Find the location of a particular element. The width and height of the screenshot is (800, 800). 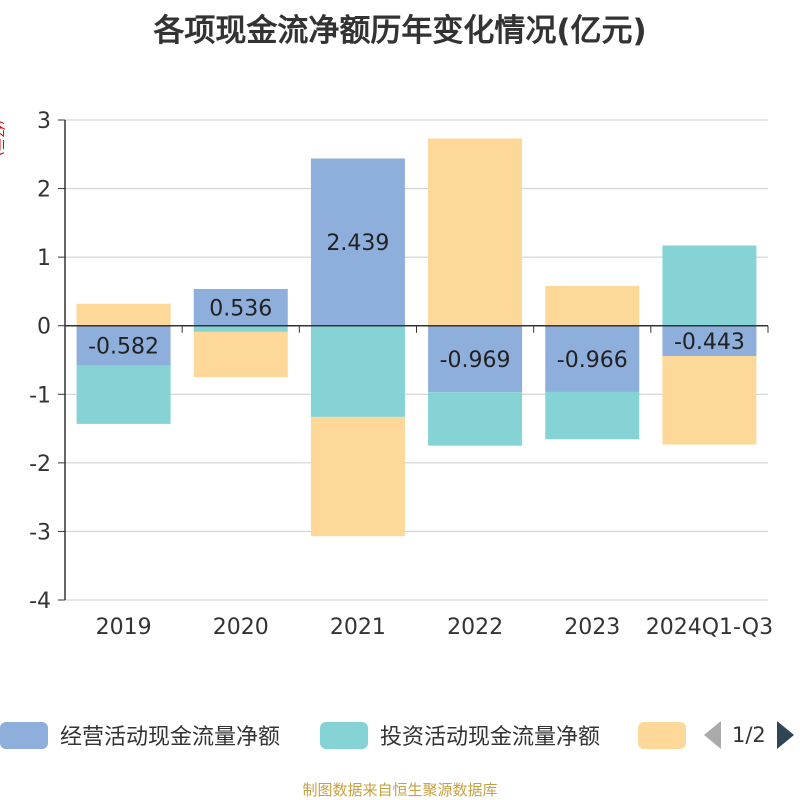

legend-page-indicator: 1/2 is located at coordinates (749, 735).